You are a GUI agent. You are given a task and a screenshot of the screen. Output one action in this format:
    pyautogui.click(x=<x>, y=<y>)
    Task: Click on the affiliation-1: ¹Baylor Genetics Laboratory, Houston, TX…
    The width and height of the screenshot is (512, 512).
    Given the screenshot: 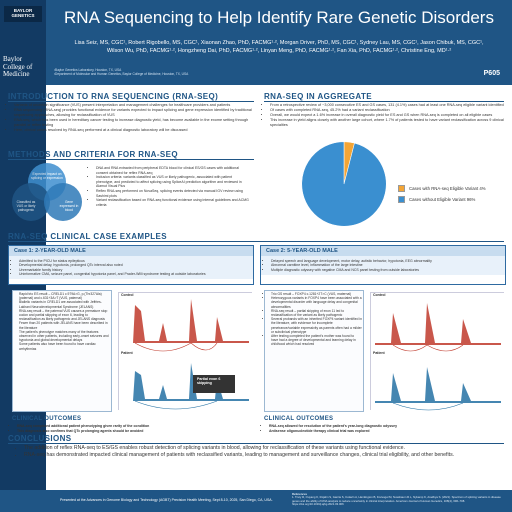 What is the action you would take?
    pyautogui.click(x=88, y=70)
    